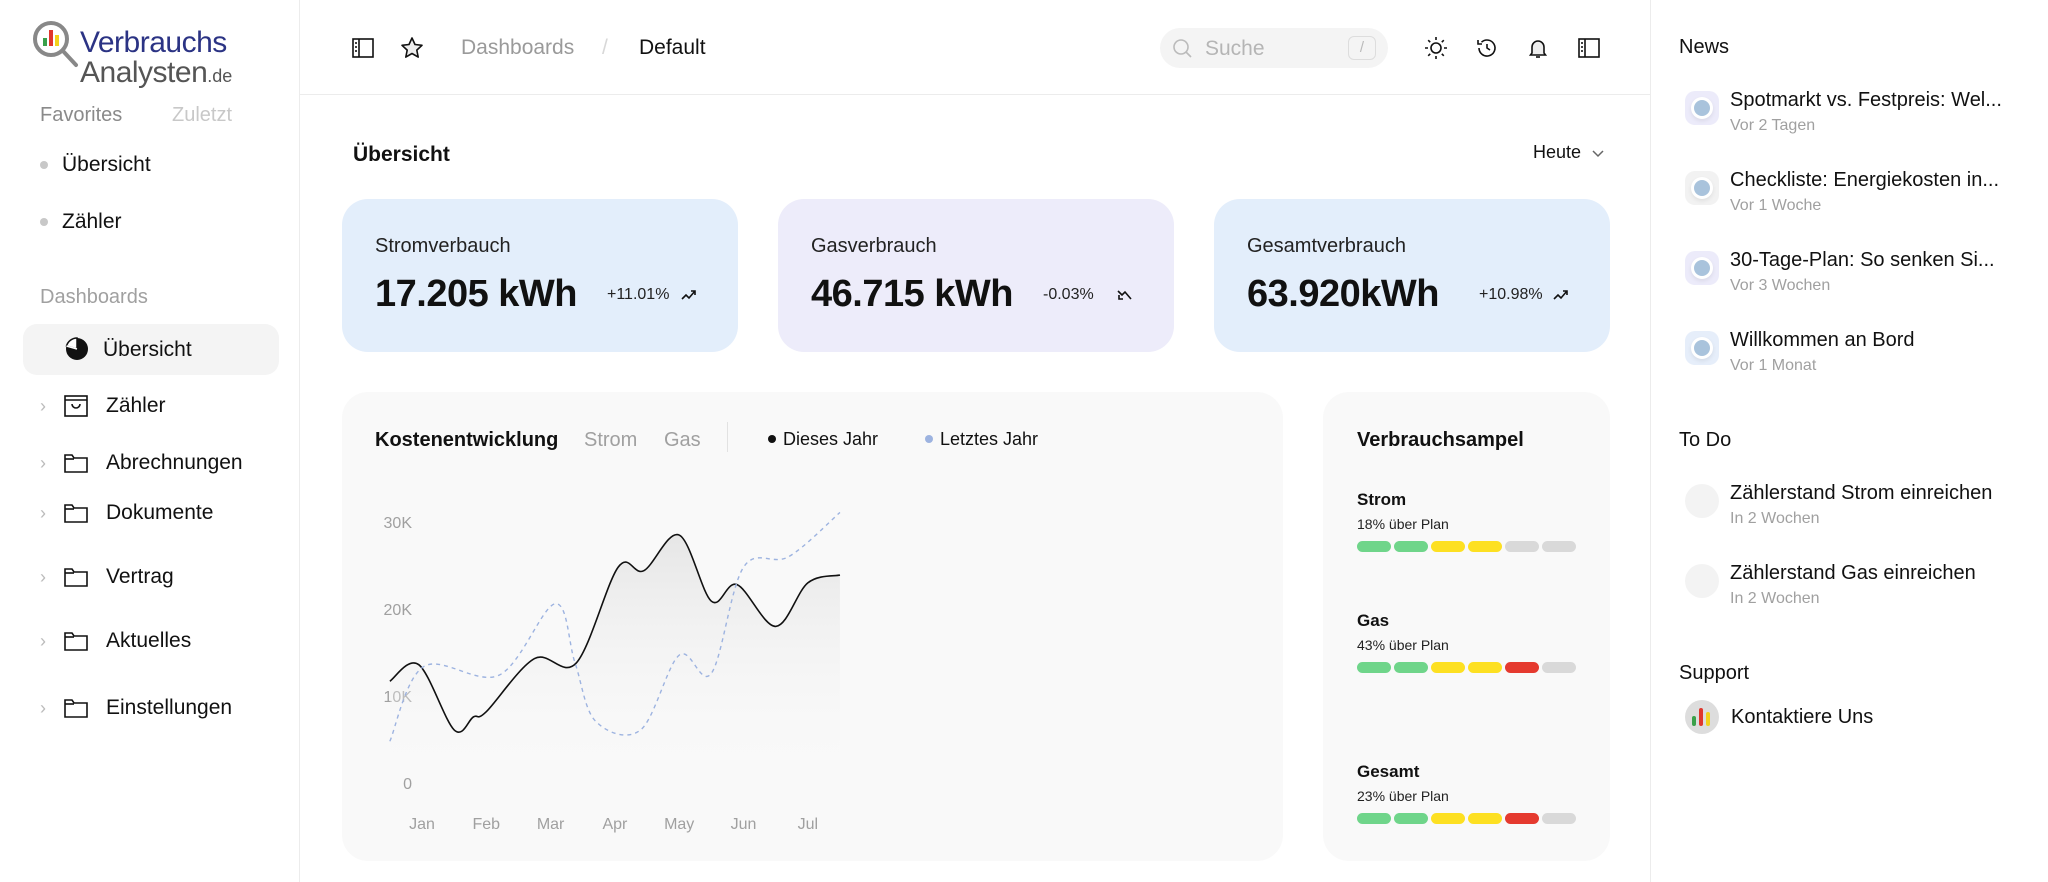  Describe the element at coordinates (1511, 294) in the screenshot. I see `kpi-delta: +10.98%` at that location.